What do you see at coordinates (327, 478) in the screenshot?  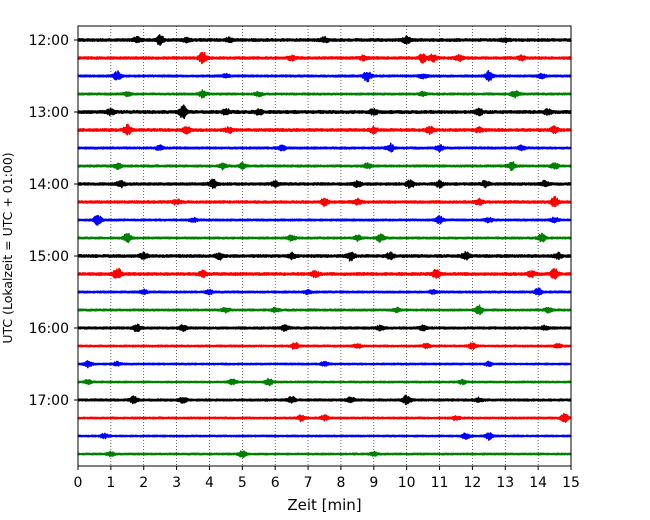 I see `x-axis-ticks: 0 1 2 3 4 5 6 7 8 9 10 11 12 13 14 15` at bounding box center [327, 478].